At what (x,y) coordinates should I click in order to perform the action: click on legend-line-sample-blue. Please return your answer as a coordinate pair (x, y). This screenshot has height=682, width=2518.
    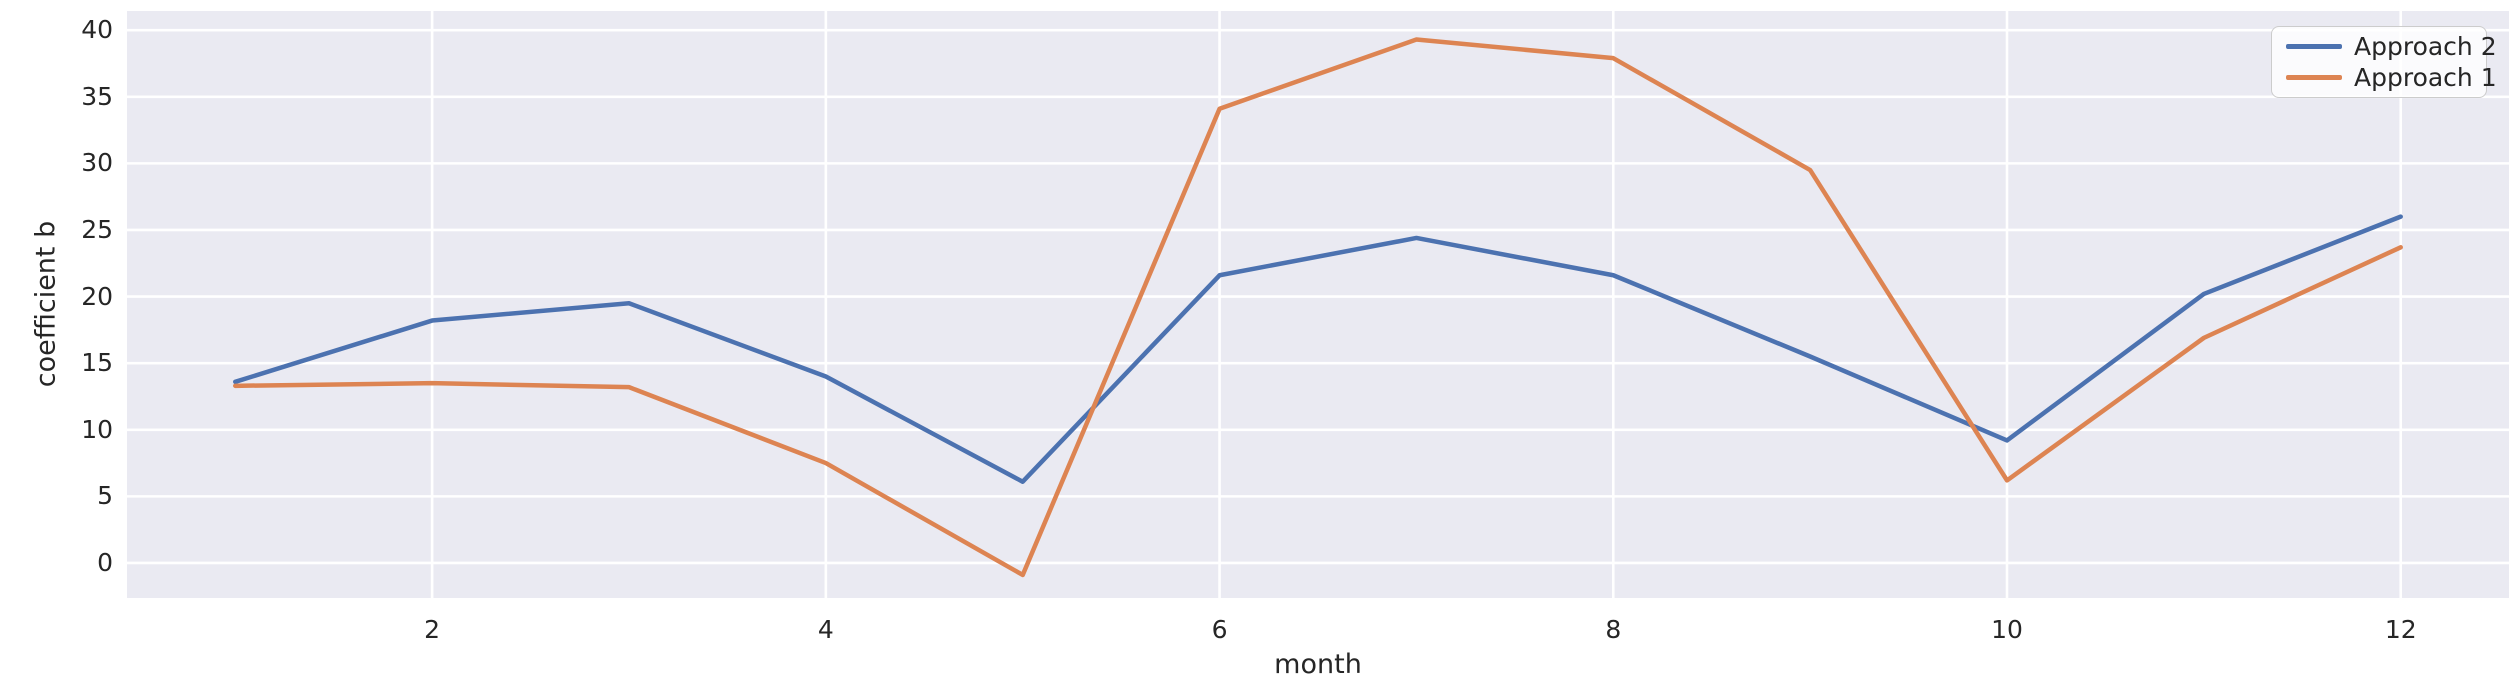
    Looking at the image, I should click on (2314, 46).